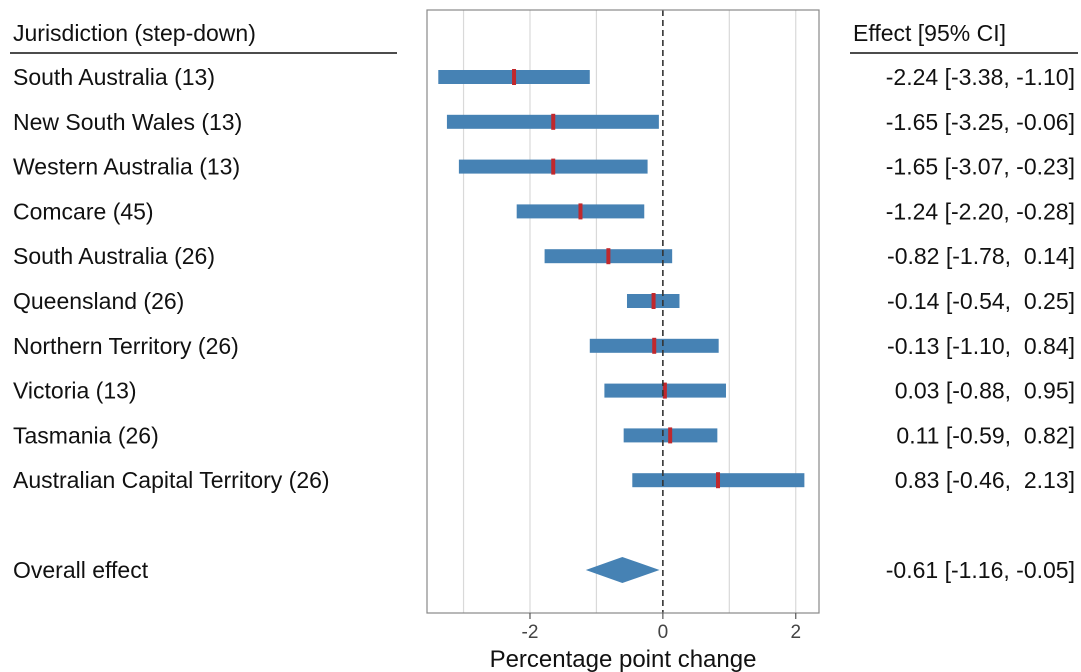  What do you see at coordinates (75, 391) in the screenshot?
I see `row-label: Victoria (13)` at bounding box center [75, 391].